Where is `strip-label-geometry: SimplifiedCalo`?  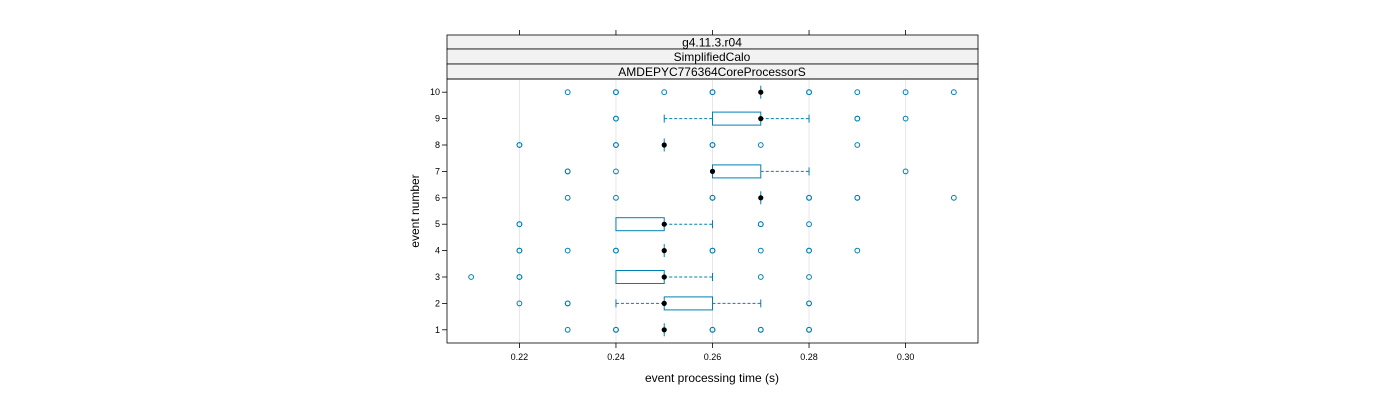 strip-label-geometry: SimplifiedCalo is located at coordinates (712, 57).